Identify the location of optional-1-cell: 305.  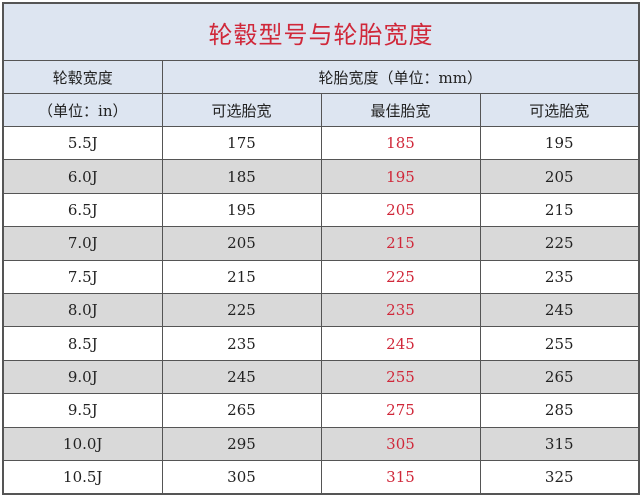
(241, 477).